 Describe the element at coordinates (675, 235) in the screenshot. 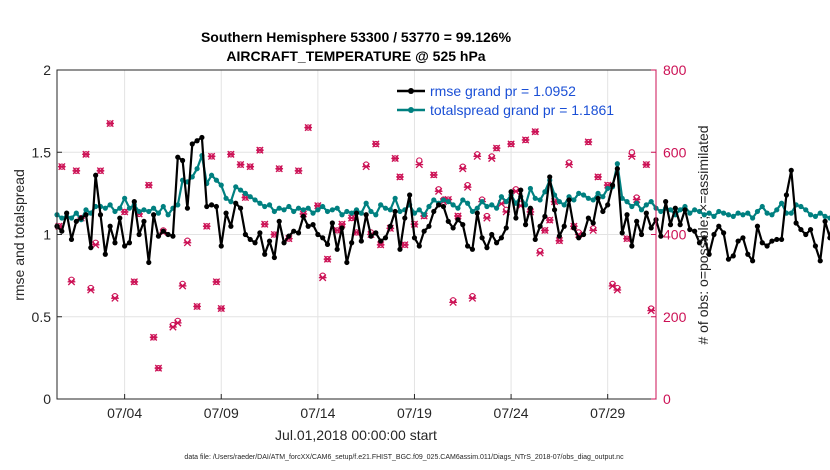

I see `y-tick-label-right: 400` at that location.